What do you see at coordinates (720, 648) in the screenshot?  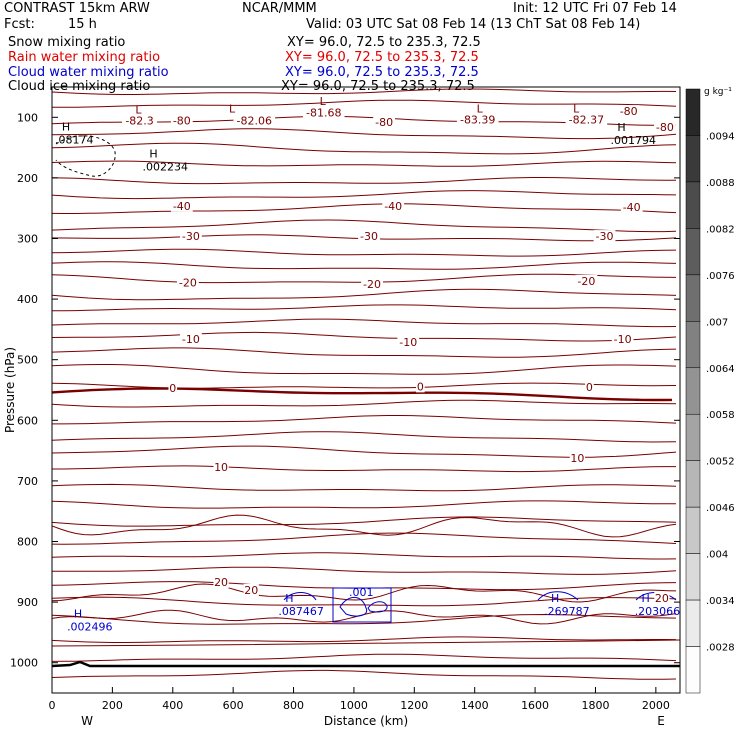 I see `colorbar-tick-label: .0028` at bounding box center [720, 648].